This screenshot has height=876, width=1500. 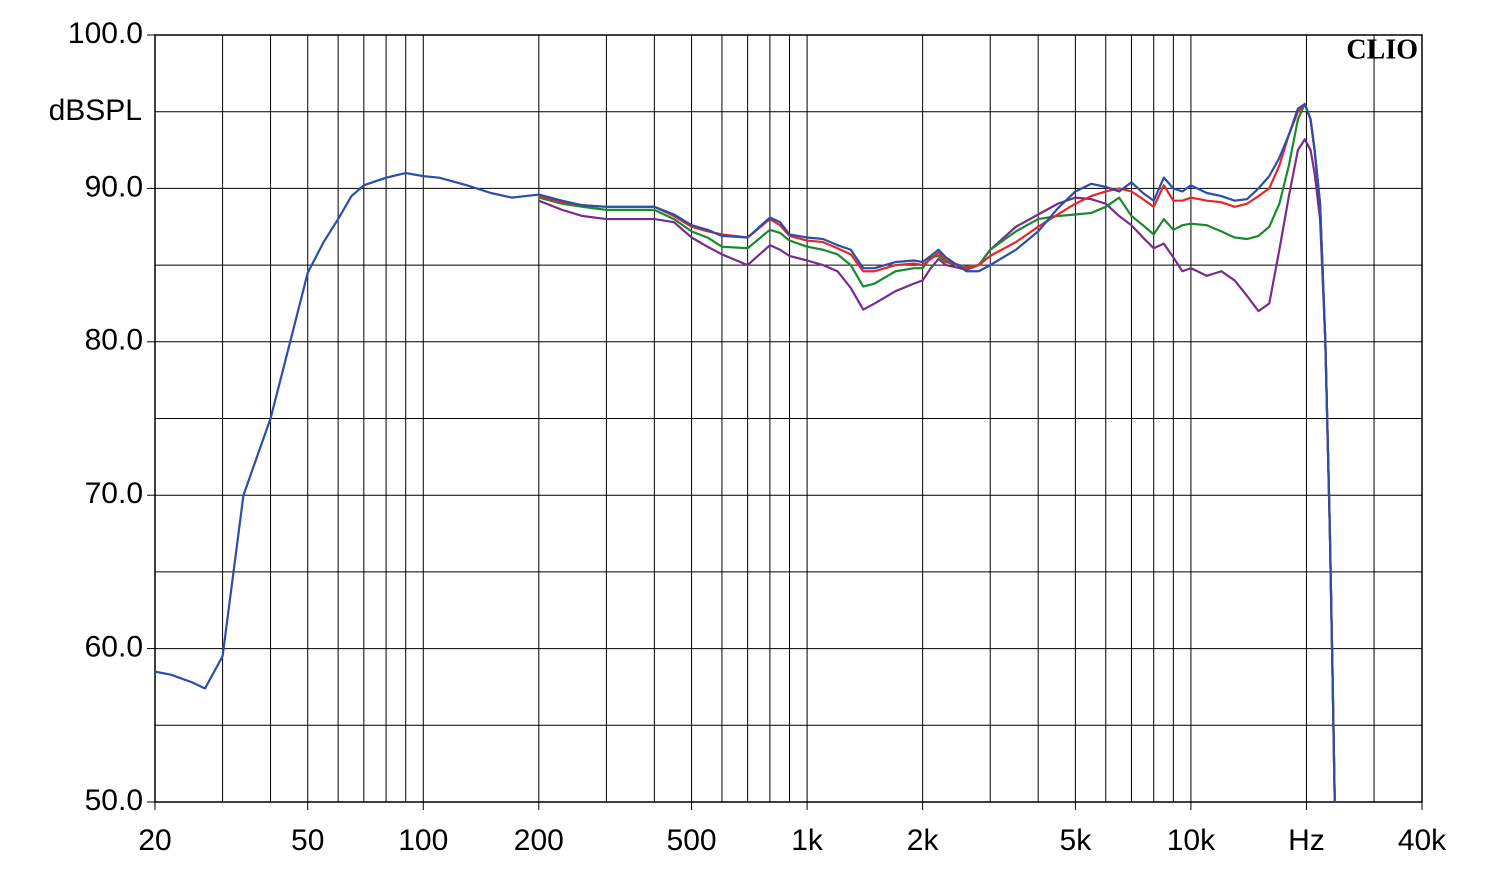 What do you see at coordinates (1191, 840) in the screenshot?
I see `x-tick-label: 10k` at bounding box center [1191, 840].